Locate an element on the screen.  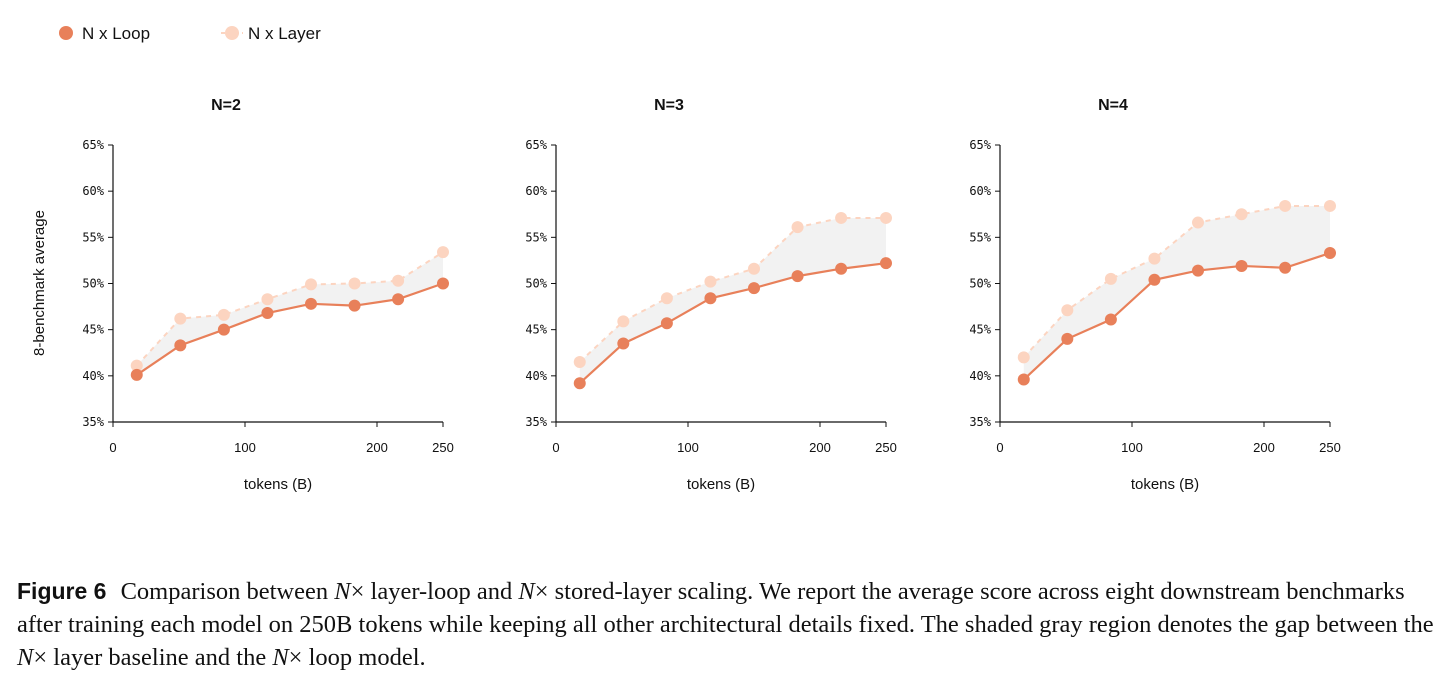
y-axis-label: 8-benchmark average is located at coordinates (39, 283).